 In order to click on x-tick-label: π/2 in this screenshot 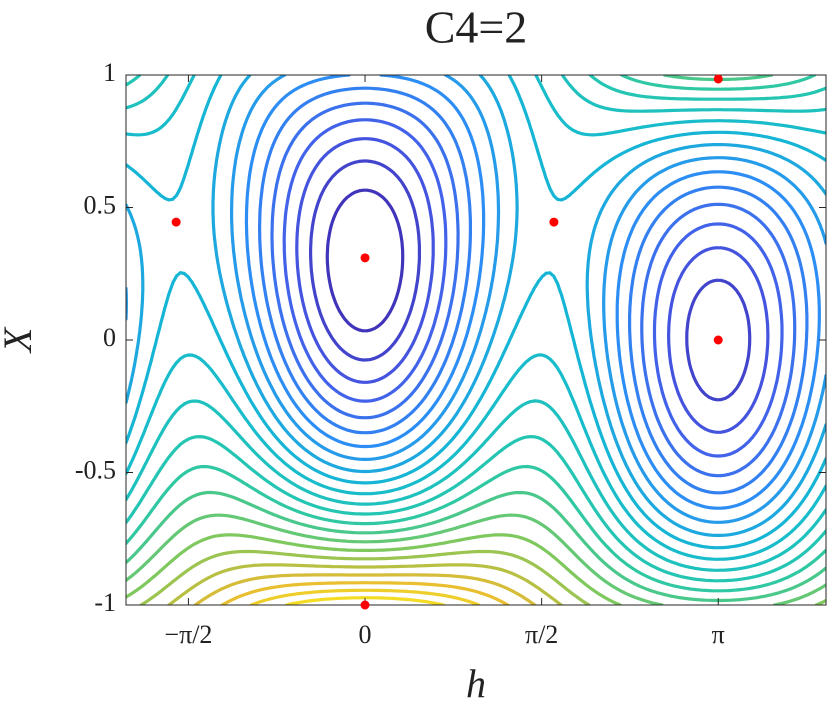, I will do `click(541, 634)`.